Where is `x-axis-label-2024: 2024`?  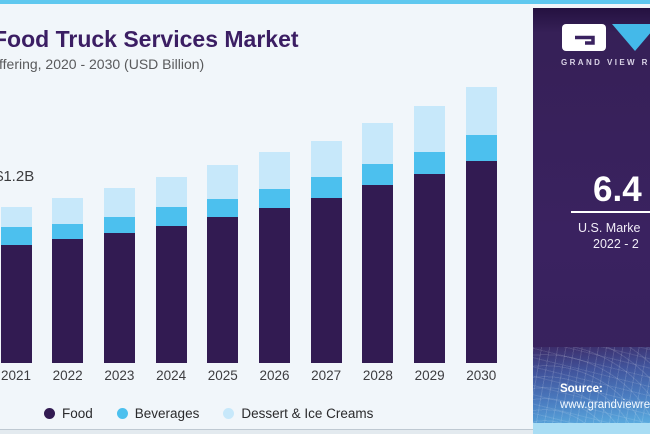
x-axis-label-2024: 2024 is located at coordinates (171, 375).